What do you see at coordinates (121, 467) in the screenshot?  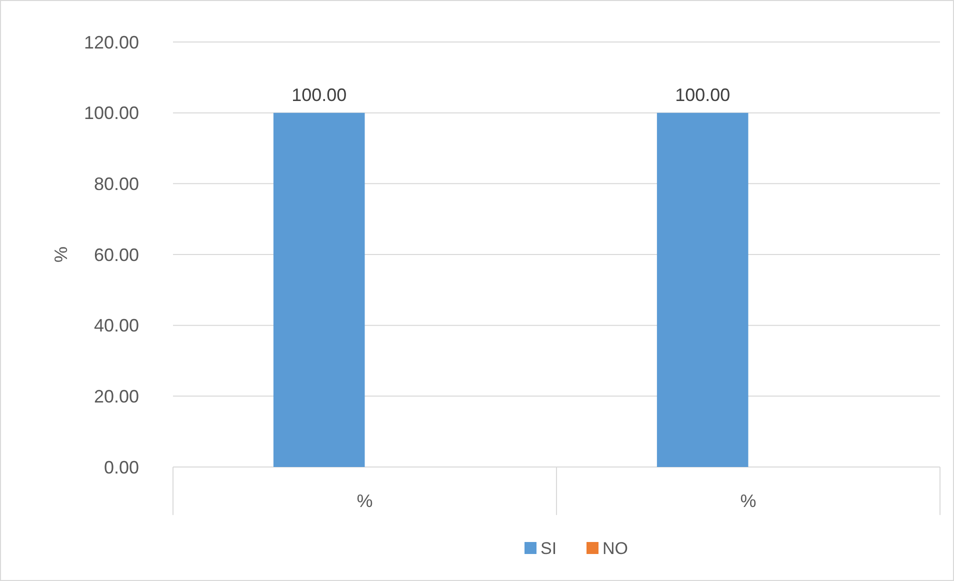 I see `y-tick-label: 0.00` at bounding box center [121, 467].